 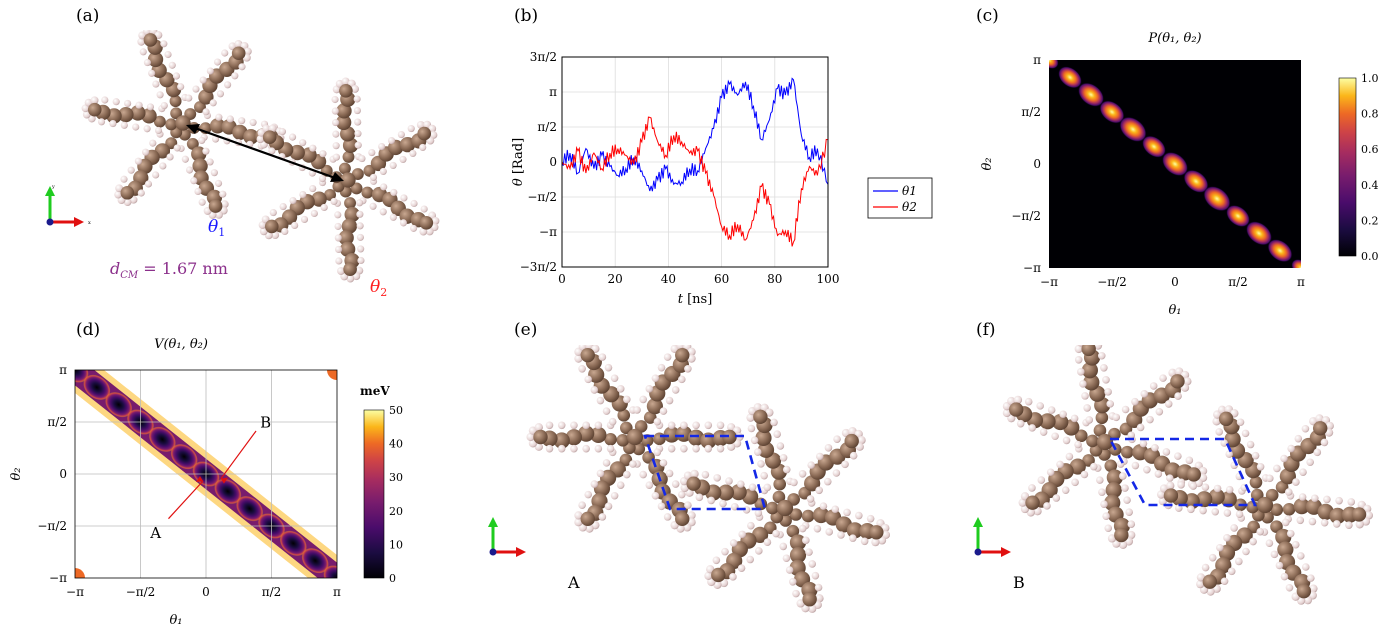 What do you see at coordinates (265, 153) in the screenshot?
I see `dcm-arrow` at bounding box center [265, 153].